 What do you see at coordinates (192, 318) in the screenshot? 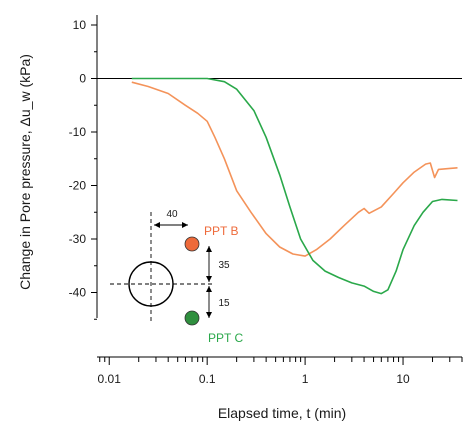
I see `ppt-c-marker` at bounding box center [192, 318].